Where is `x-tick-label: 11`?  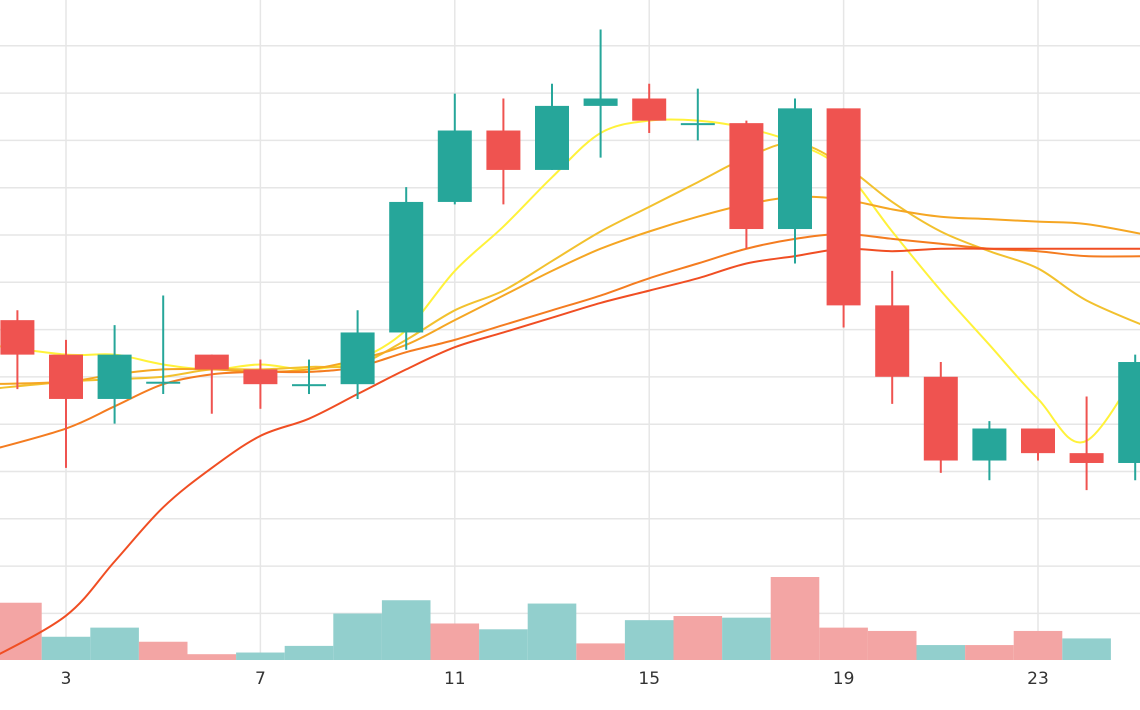
x-tick-label: 11 is located at coordinates (455, 679).